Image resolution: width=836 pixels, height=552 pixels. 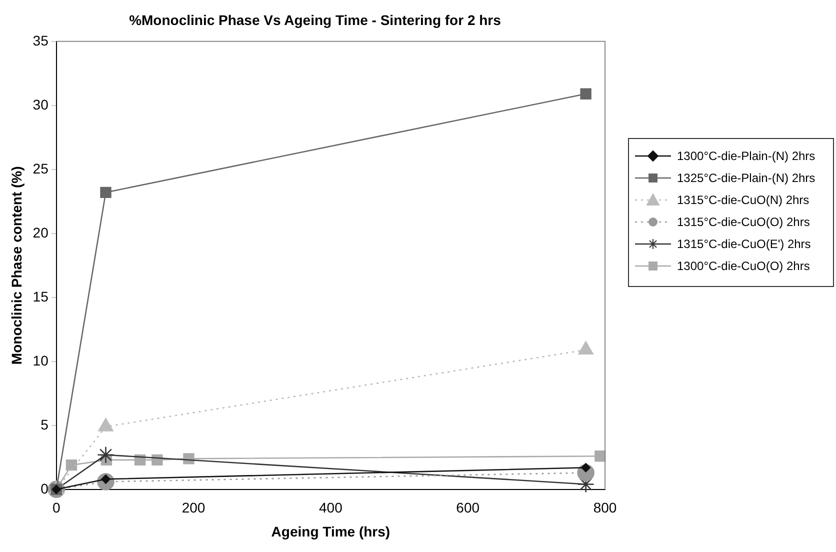 I want to click on legend-label: 1315°C-die-CuO(O) 2hrs, so click(x=743, y=222).